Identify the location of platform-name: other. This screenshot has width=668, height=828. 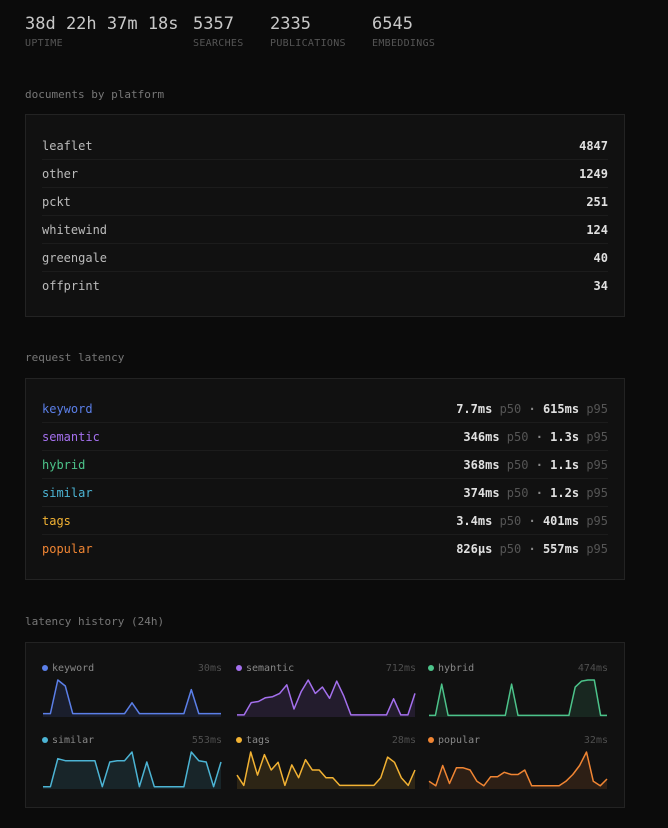
(60, 173).